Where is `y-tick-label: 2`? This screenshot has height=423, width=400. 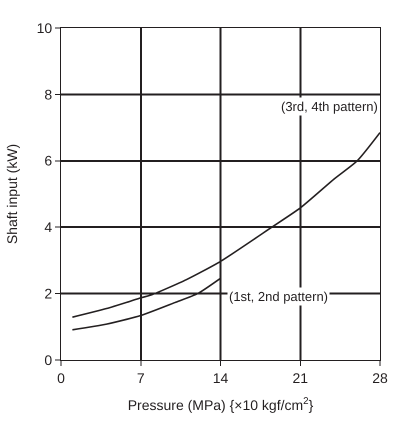
y-tick-label: 2 is located at coordinates (48, 294).